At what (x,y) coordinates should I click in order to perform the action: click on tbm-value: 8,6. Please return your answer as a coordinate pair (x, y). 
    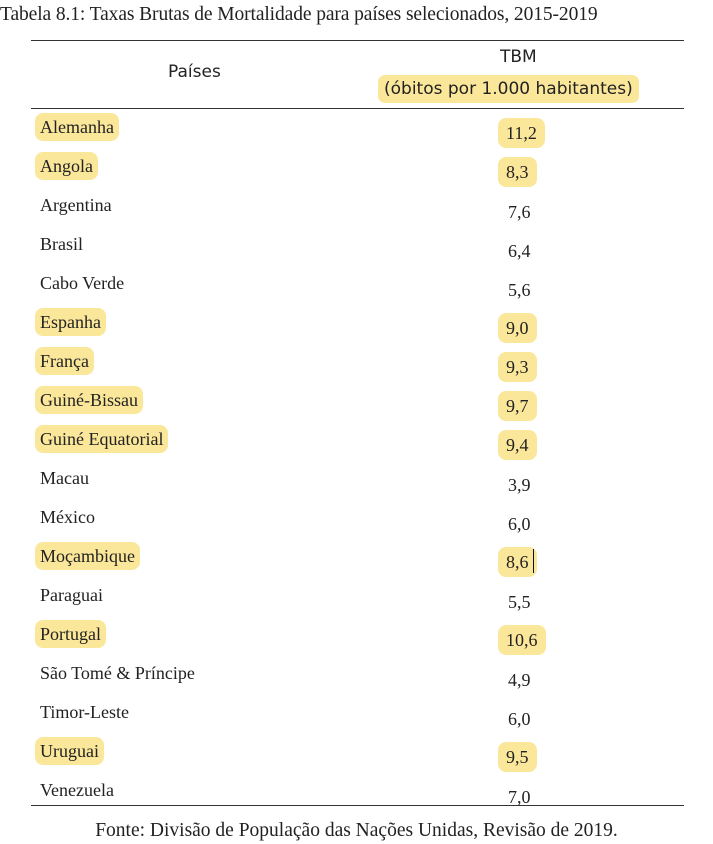
    Looking at the image, I should click on (517, 562).